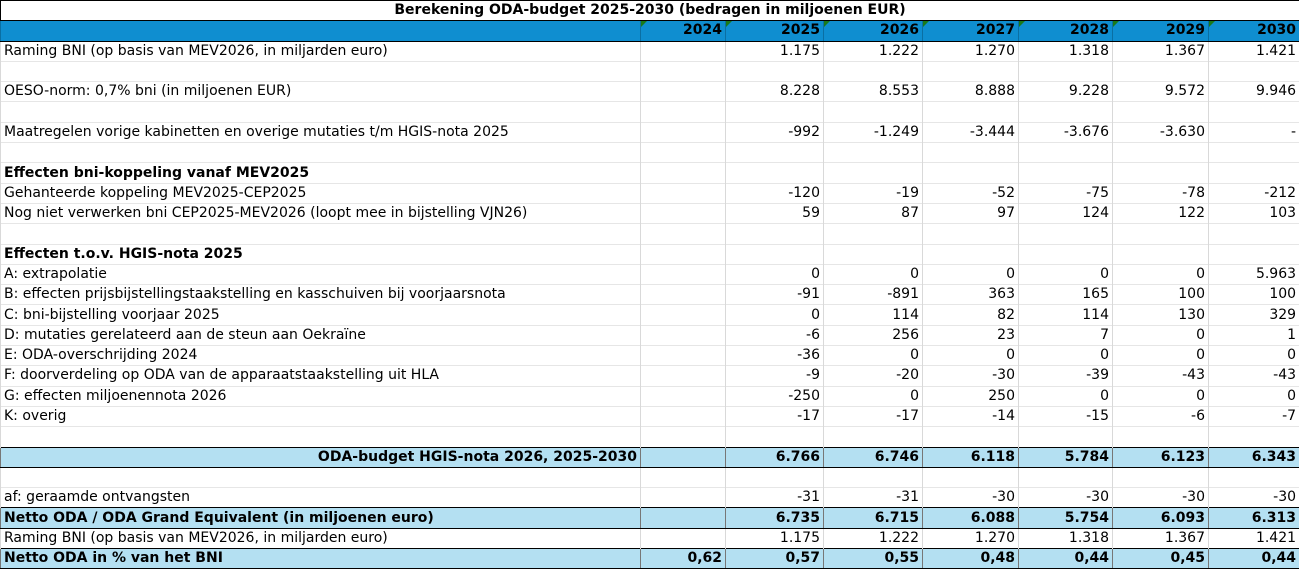 This screenshot has height=572, width=1299. What do you see at coordinates (1253, 396) in the screenshot?
I see `cell-2030: 0` at bounding box center [1253, 396].